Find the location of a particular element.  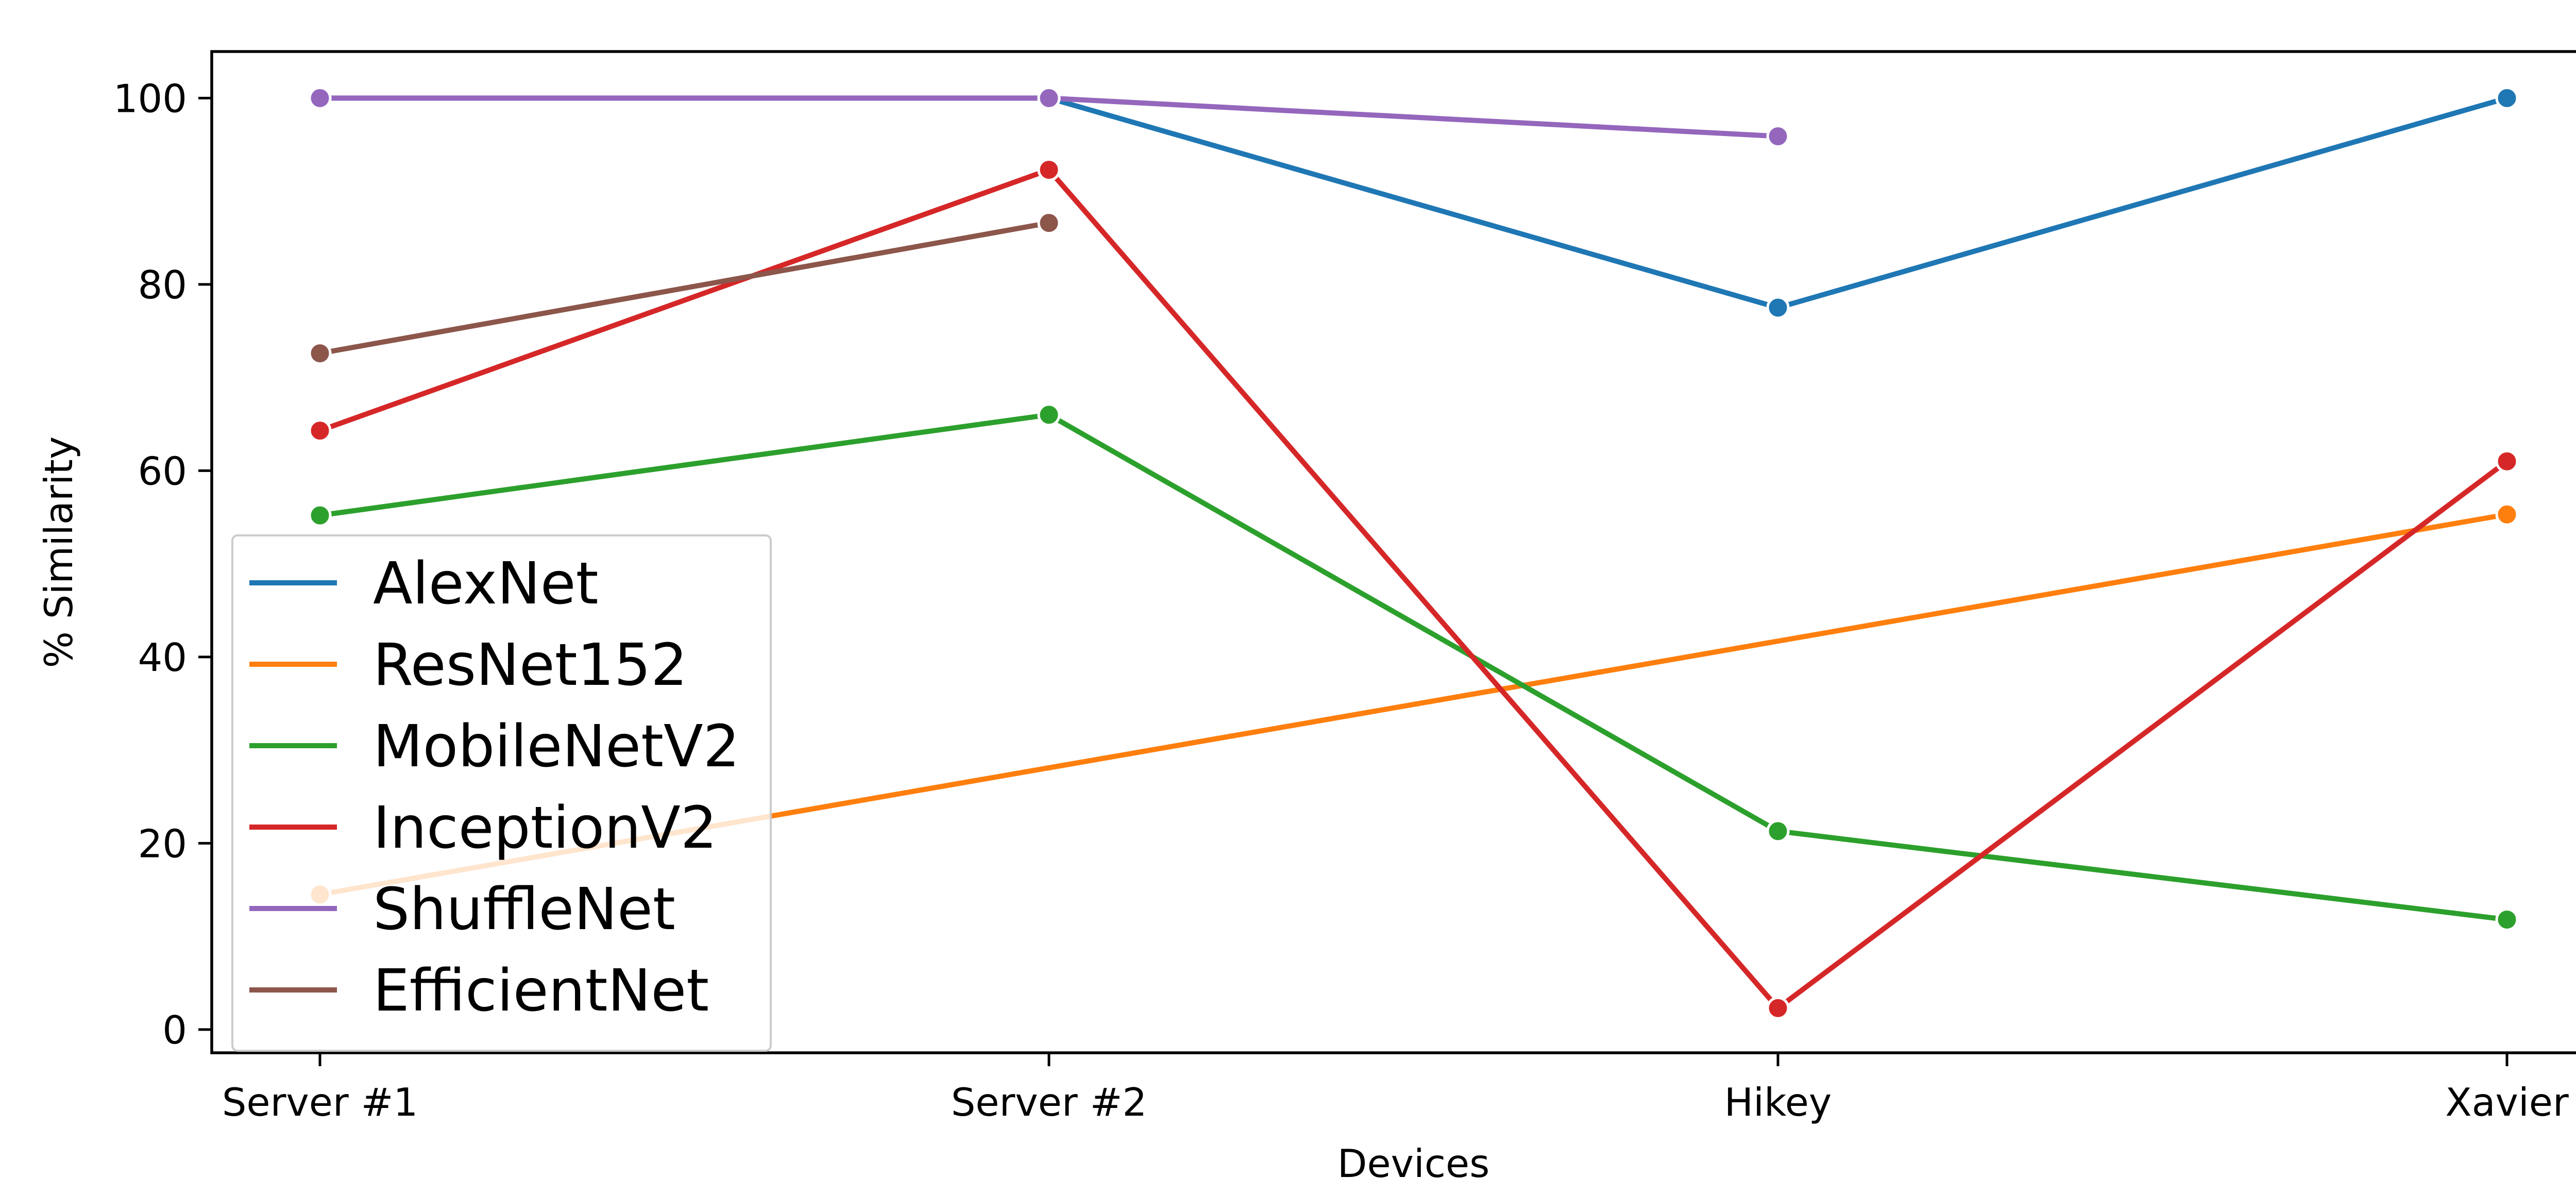

data-point-resnet152-xavier is located at coordinates (2507, 514).